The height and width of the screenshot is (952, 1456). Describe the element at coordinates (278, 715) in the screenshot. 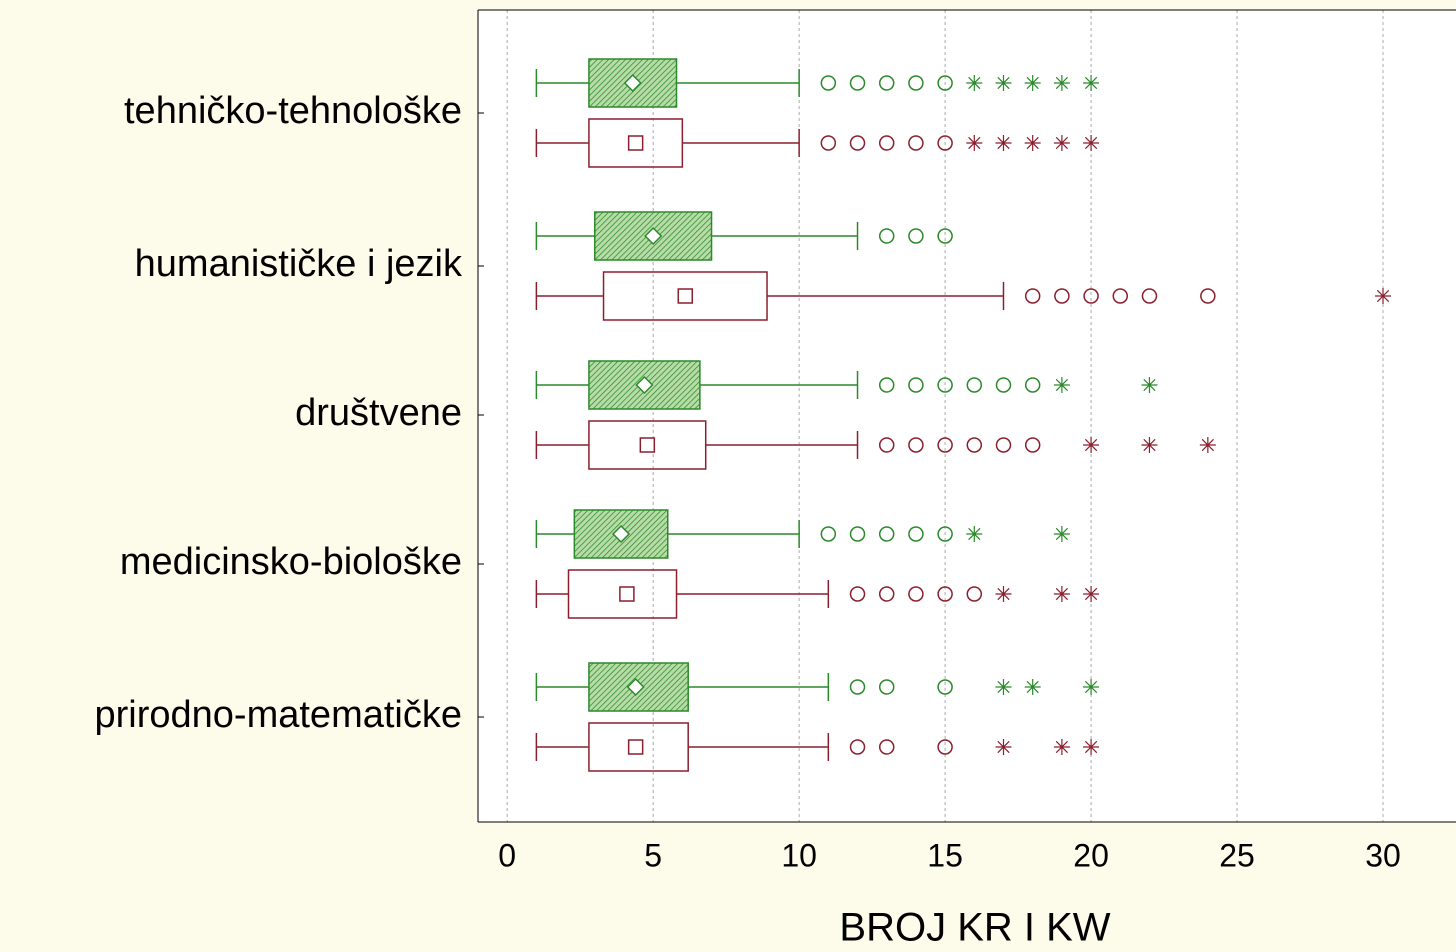

I see `y-tick-label: prirodno-matematičke` at that location.